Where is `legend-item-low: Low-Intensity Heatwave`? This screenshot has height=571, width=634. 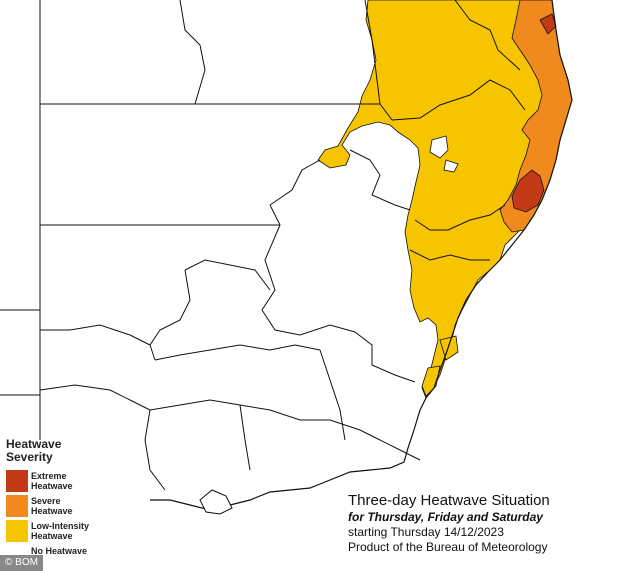 legend-item-low: Low-Intensity Heatwave is located at coordinates (61, 532).